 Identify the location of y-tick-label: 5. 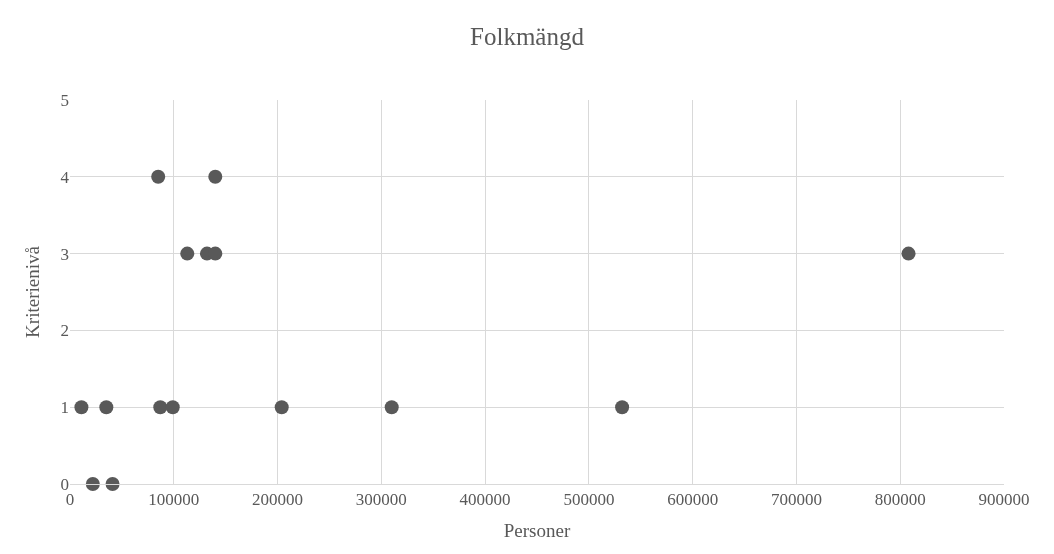
(64, 100).